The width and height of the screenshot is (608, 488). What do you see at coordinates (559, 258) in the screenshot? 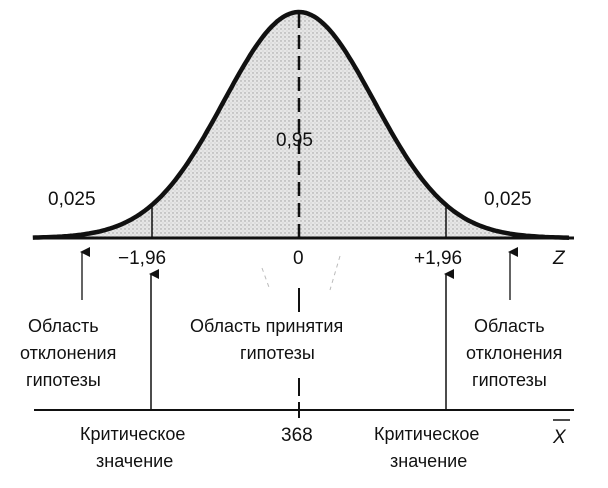
I see `z-axis-label: Z` at bounding box center [559, 258].